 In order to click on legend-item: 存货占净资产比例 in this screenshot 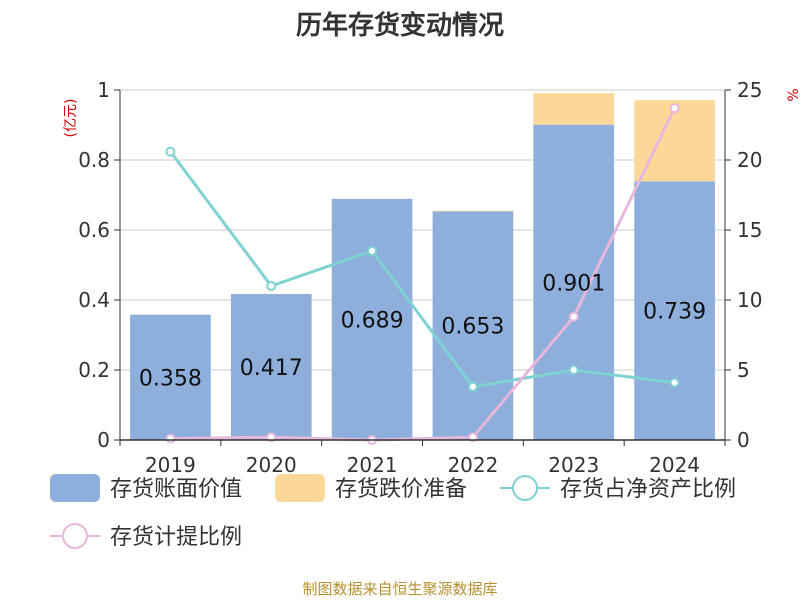, I will do `click(618, 488)`.